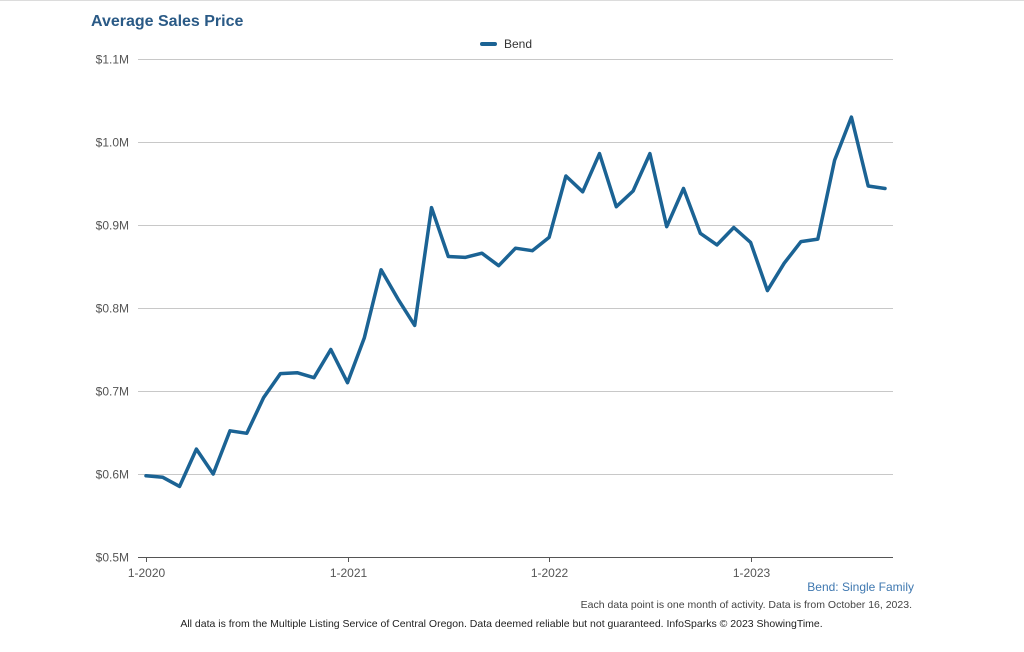 The height and width of the screenshot is (652, 1024). What do you see at coordinates (550, 573) in the screenshot?
I see `x-tick-label: 1-2022` at bounding box center [550, 573].